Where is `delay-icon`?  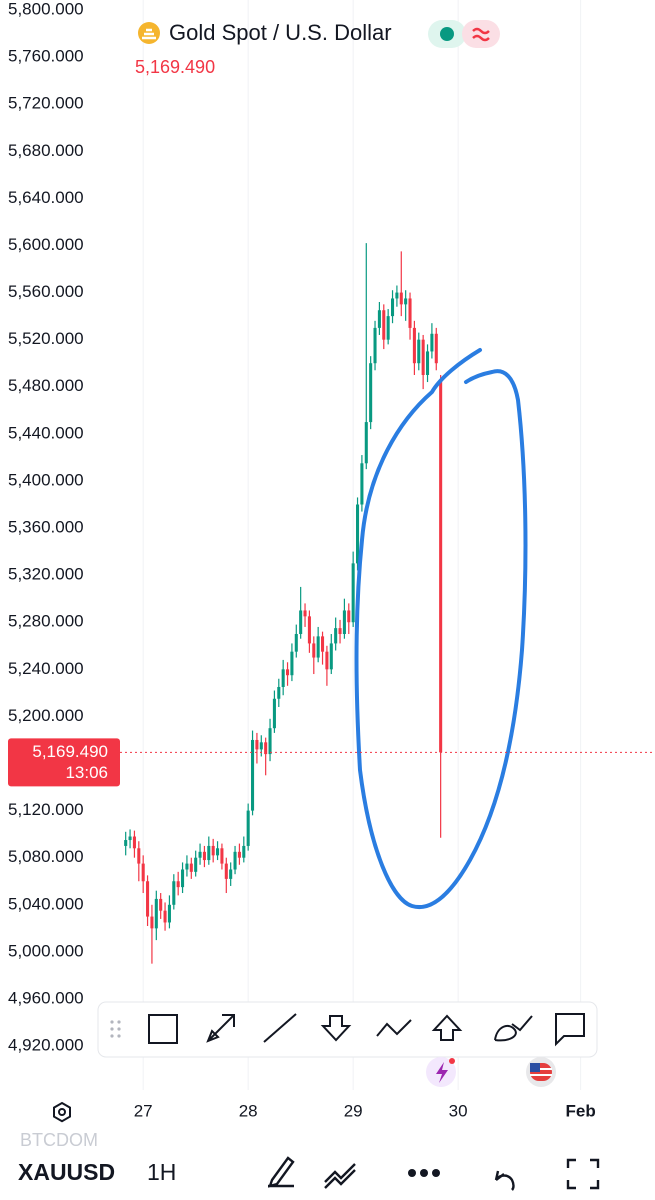
delay-icon is located at coordinates (481, 34).